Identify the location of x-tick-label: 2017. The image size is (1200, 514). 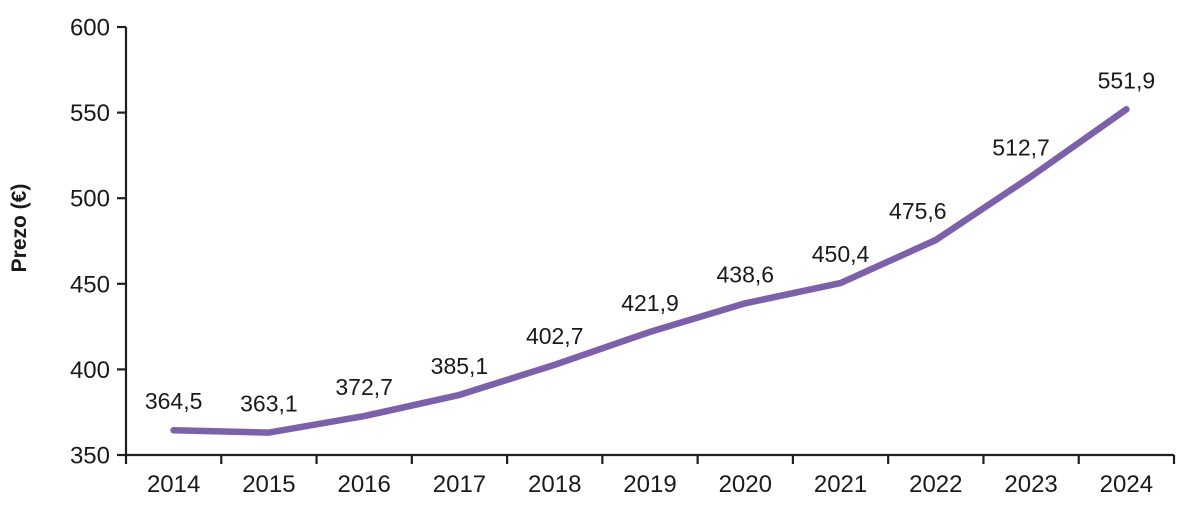
(459, 484).